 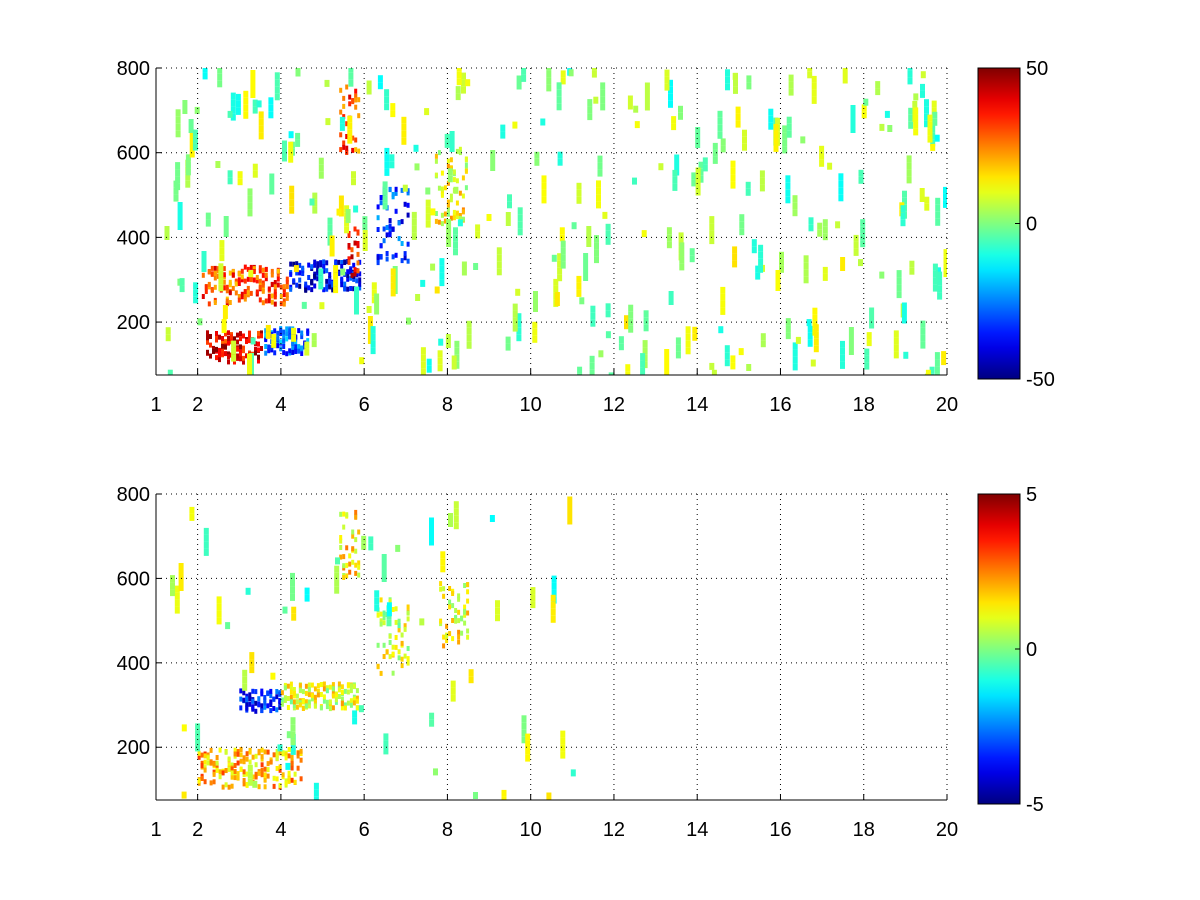 I want to click on x-tick-label: 2, so click(x=197, y=405).